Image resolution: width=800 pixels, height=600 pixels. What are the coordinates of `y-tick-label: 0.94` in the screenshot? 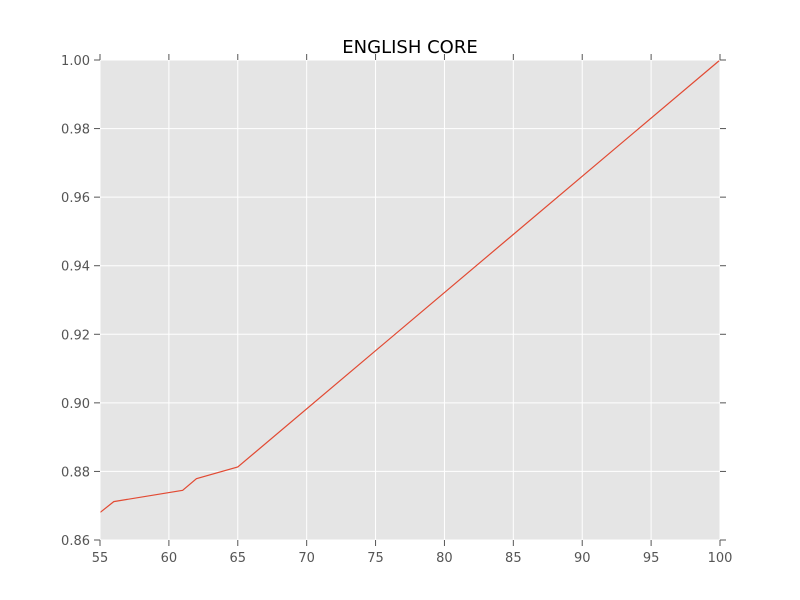 It's located at (75, 267).